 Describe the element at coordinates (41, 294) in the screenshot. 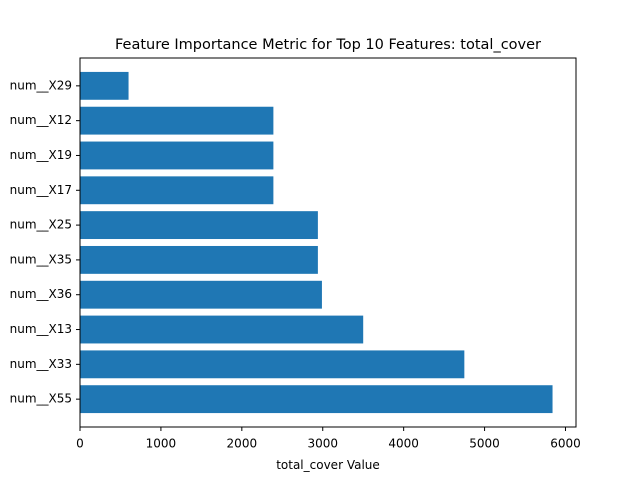

I see `y-tick-label: num__X36` at that location.